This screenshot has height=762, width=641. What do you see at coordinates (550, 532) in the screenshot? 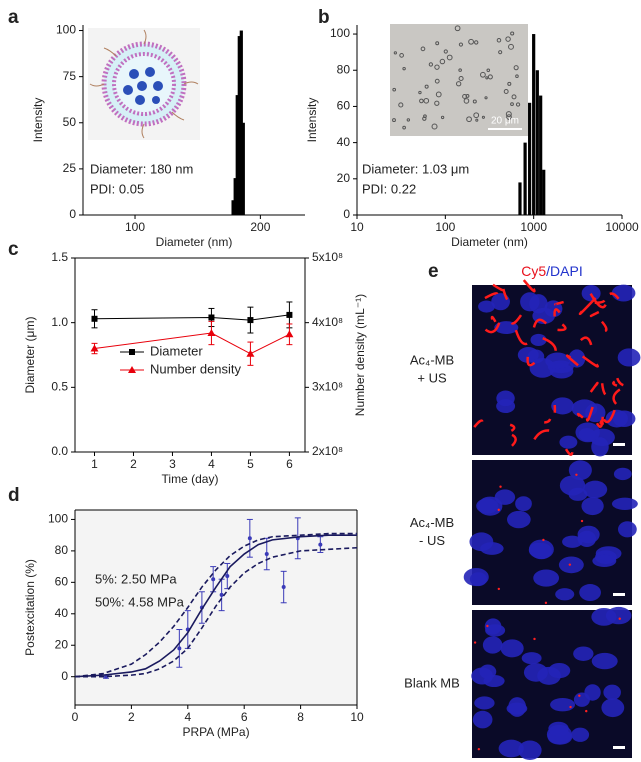
I see `micrograph` at bounding box center [550, 532].